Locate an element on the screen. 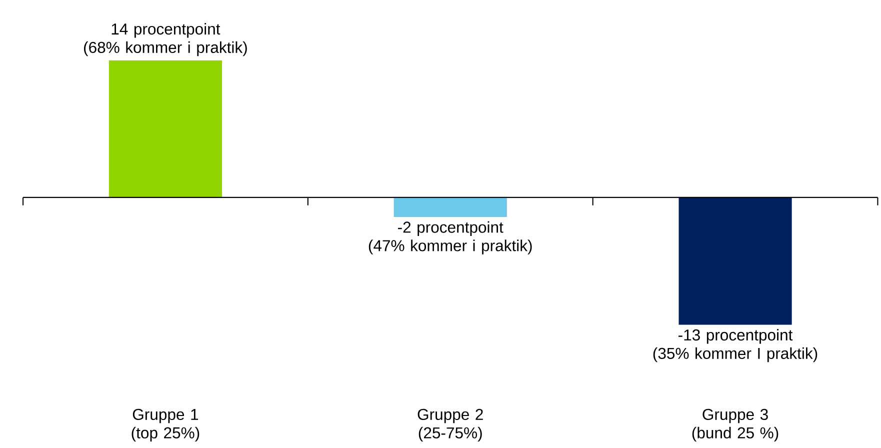 This screenshot has width=881, height=448. data-label: 14 procentpoint (68% kommer i praktik) is located at coordinates (165, 39).